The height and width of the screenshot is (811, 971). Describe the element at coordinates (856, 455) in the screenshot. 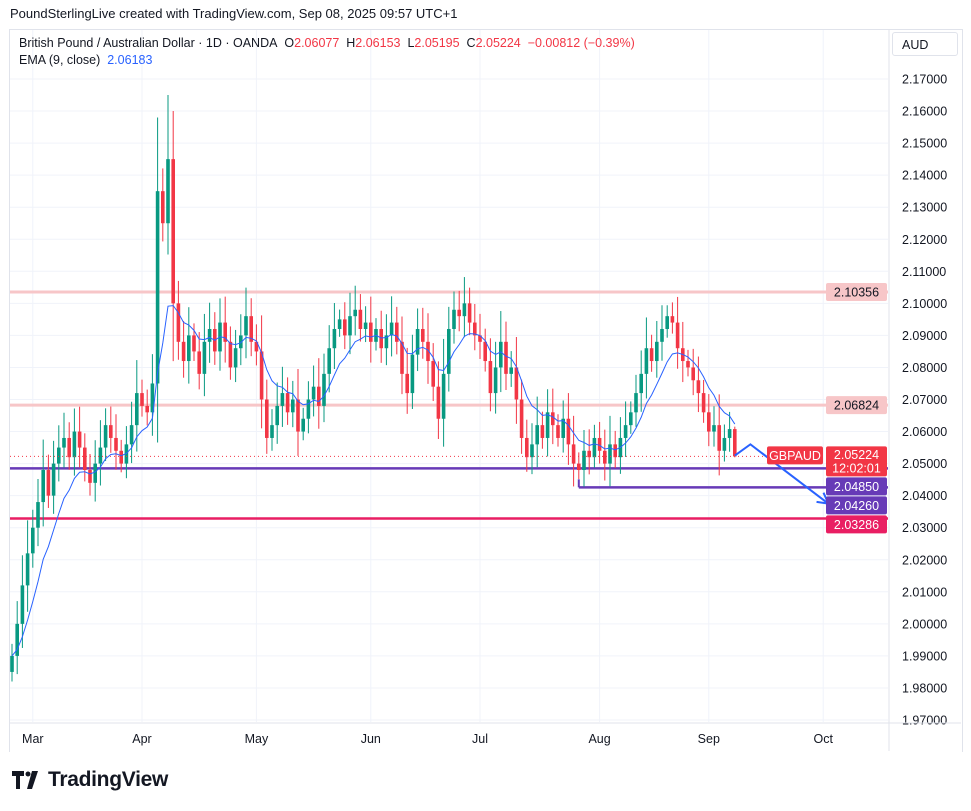

I see `last-price-value: 2.05224` at that location.